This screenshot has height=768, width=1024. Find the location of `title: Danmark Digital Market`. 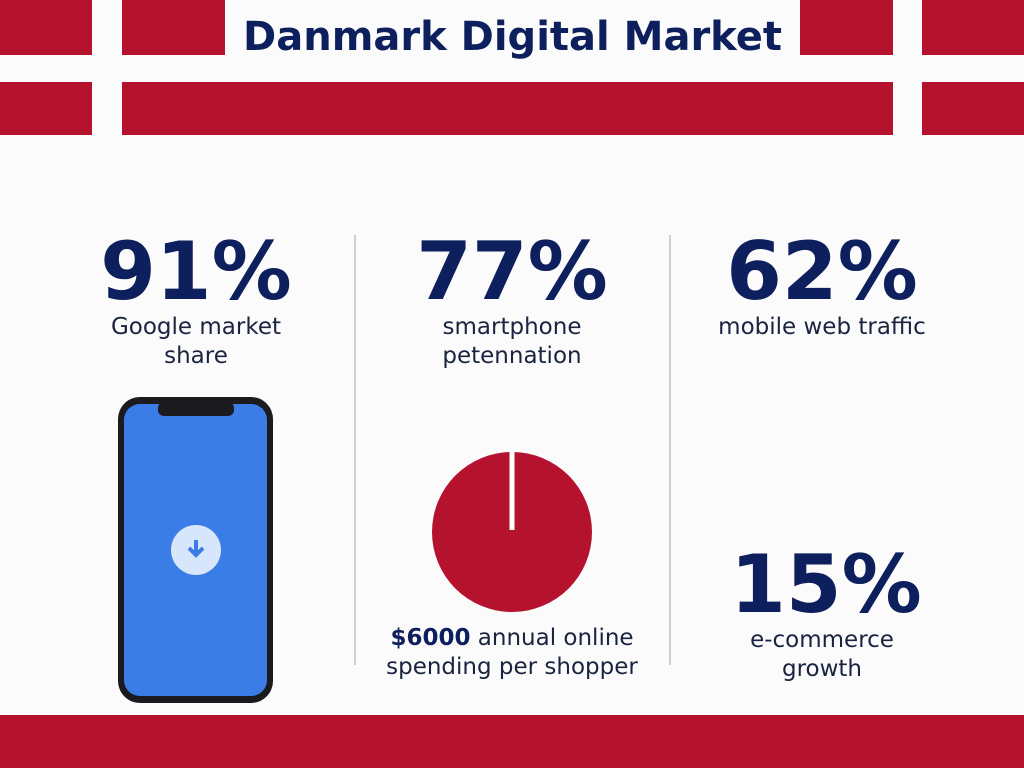

title: Danmark Digital Market is located at coordinates (512, 37).